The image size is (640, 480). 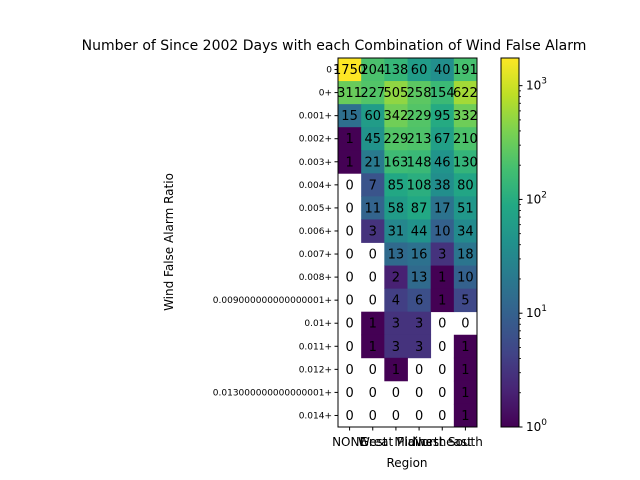 What do you see at coordinates (372, 162) in the screenshot?
I see `cell-value-label: 21` at bounding box center [372, 162].